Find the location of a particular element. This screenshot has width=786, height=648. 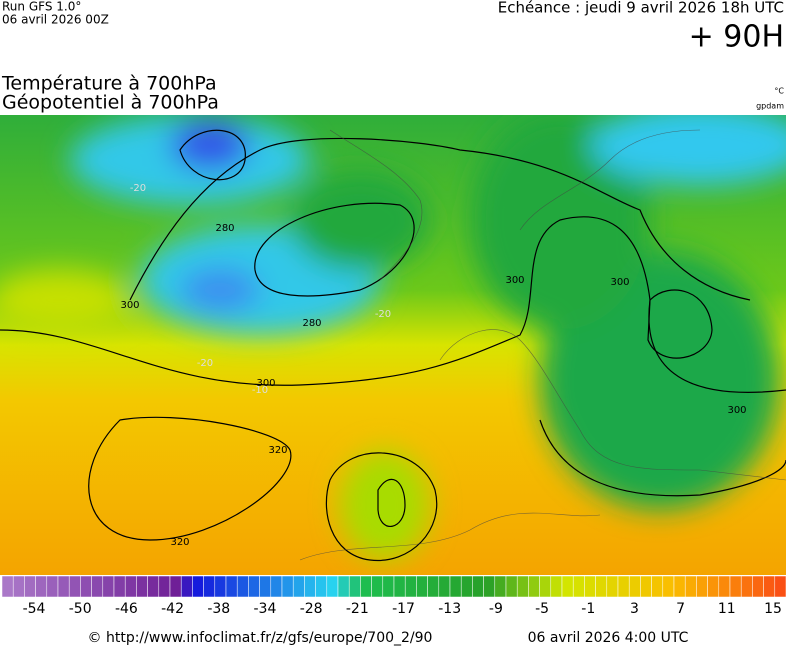

colorbar-label: 7 is located at coordinates (680, 609).